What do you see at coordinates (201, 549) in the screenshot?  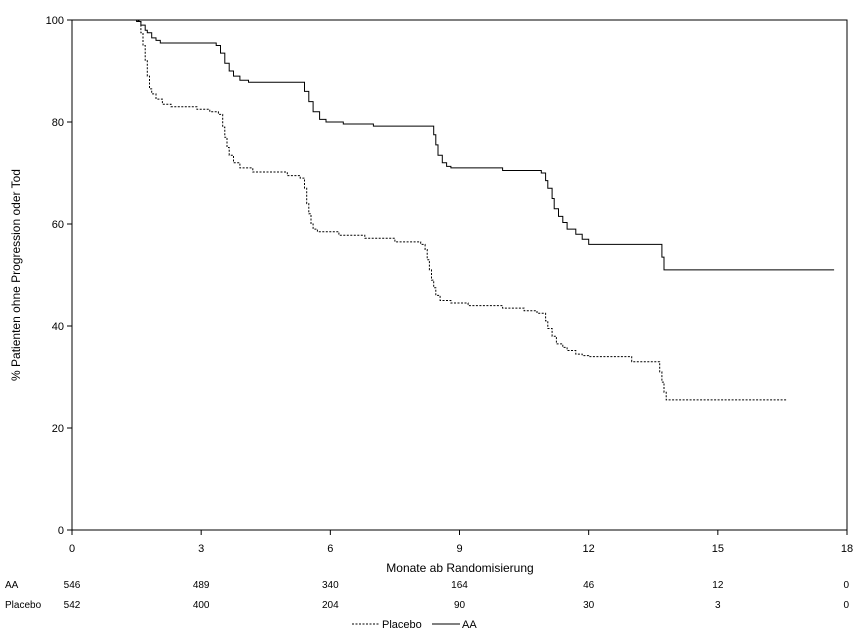 I see `x-tick-label: 3` at bounding box center [201, 549].